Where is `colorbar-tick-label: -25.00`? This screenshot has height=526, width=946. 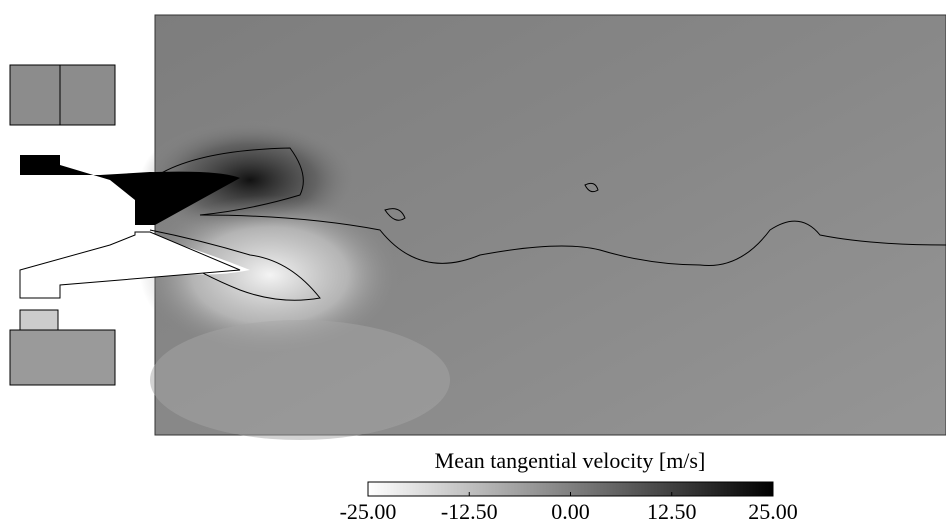
colorbar-tick-label: -25.00 is located at coordinates (368, 511).